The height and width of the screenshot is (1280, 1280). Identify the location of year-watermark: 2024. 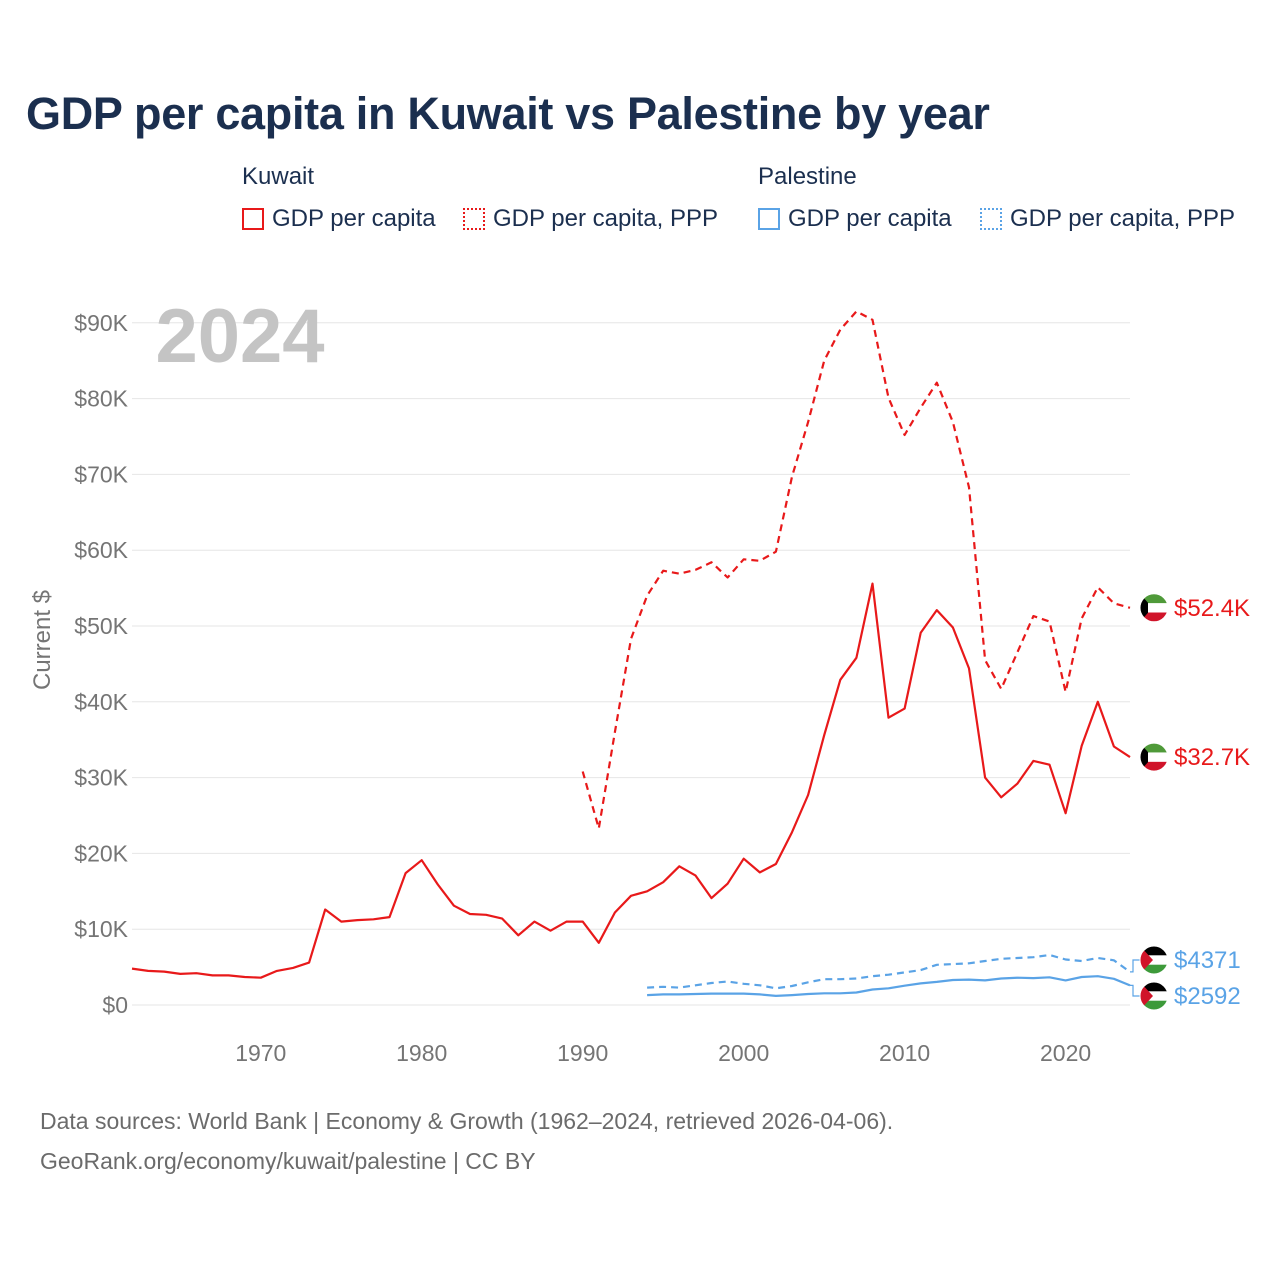
(239, 336).